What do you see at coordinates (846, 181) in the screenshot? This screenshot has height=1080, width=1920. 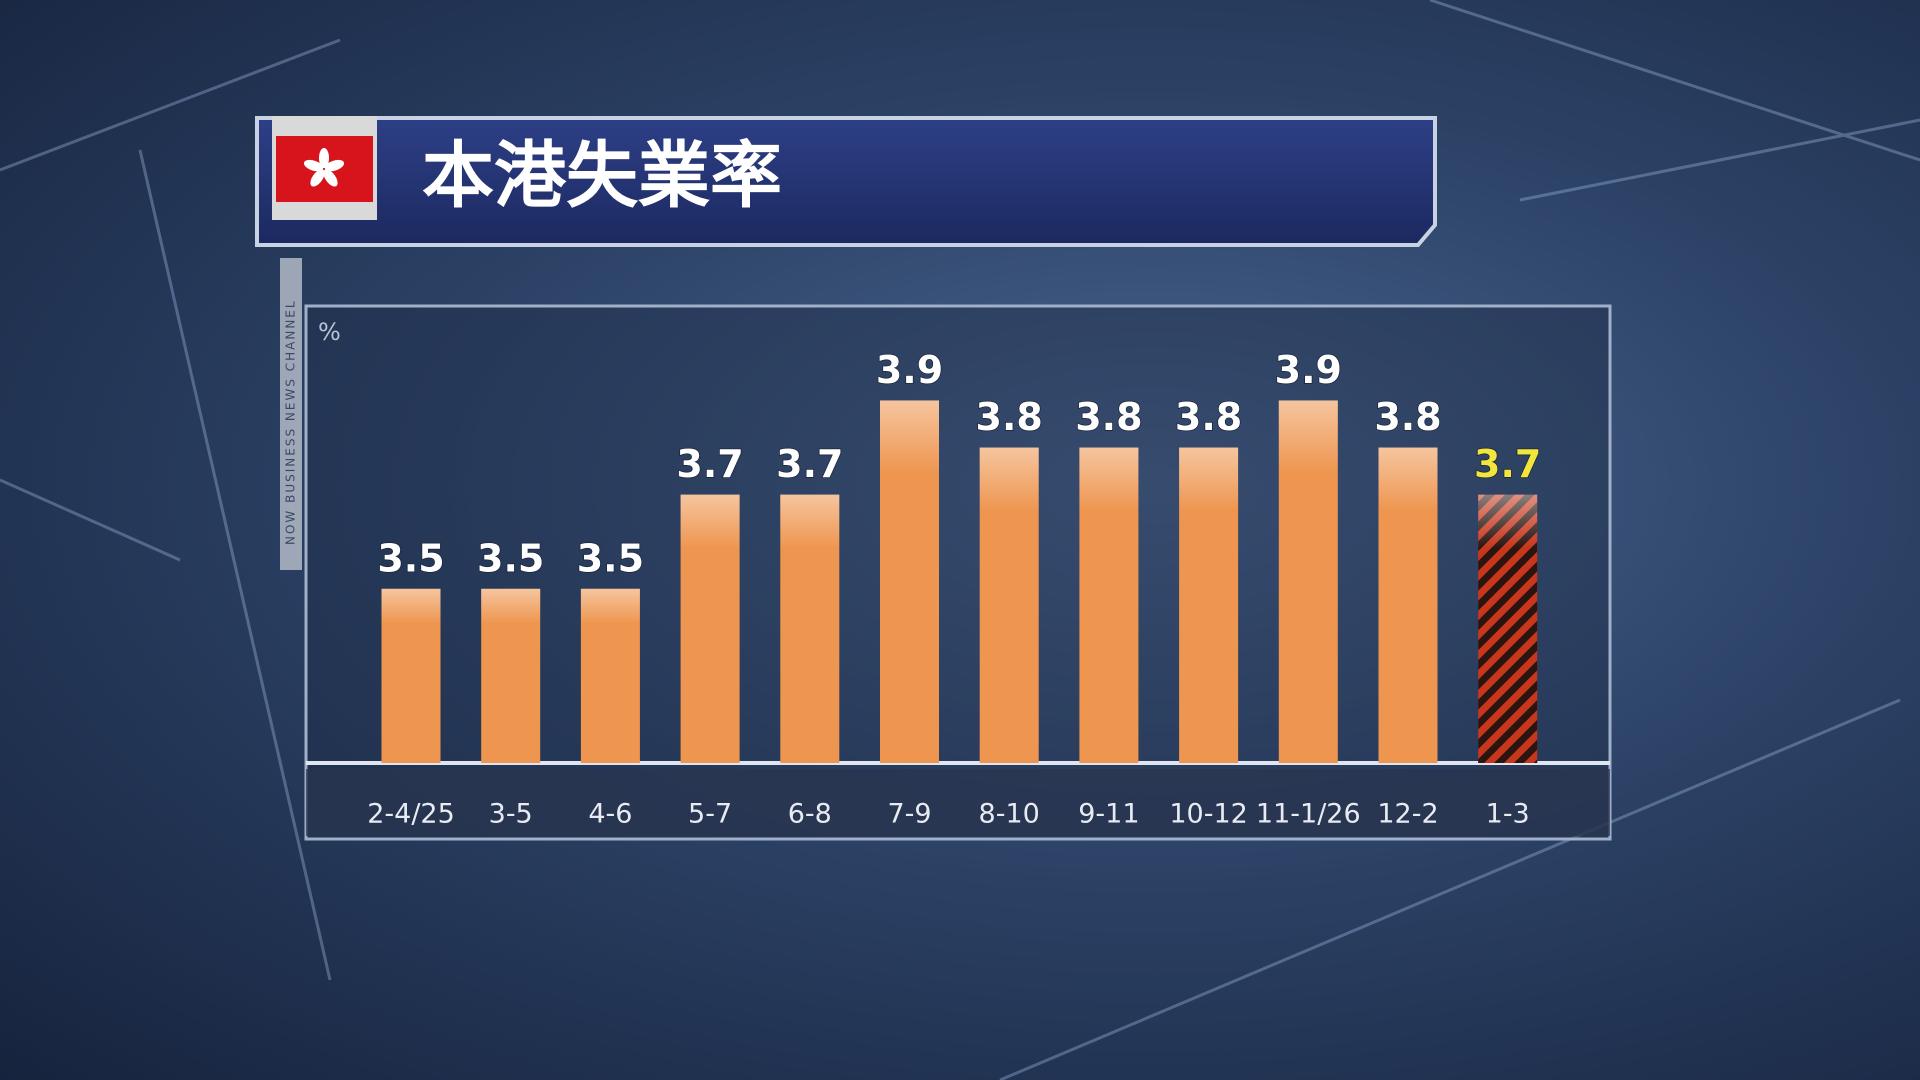 I see `title-banner` at bounding box center [846, 181].